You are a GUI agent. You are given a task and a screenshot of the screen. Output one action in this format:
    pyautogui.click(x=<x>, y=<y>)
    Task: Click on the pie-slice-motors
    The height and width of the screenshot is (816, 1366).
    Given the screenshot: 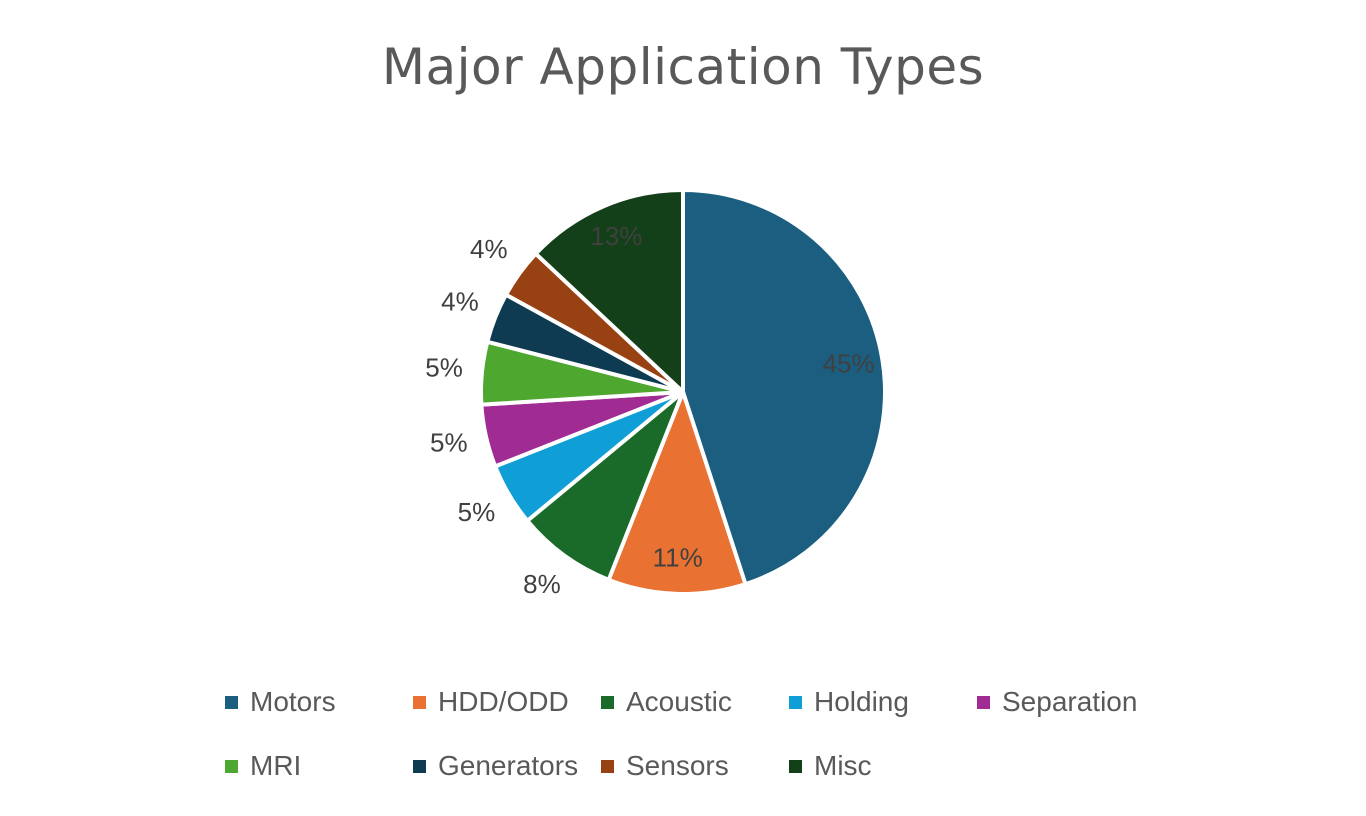 What is the action you would take?
    pyautogui.click(x=784, y=387)
    